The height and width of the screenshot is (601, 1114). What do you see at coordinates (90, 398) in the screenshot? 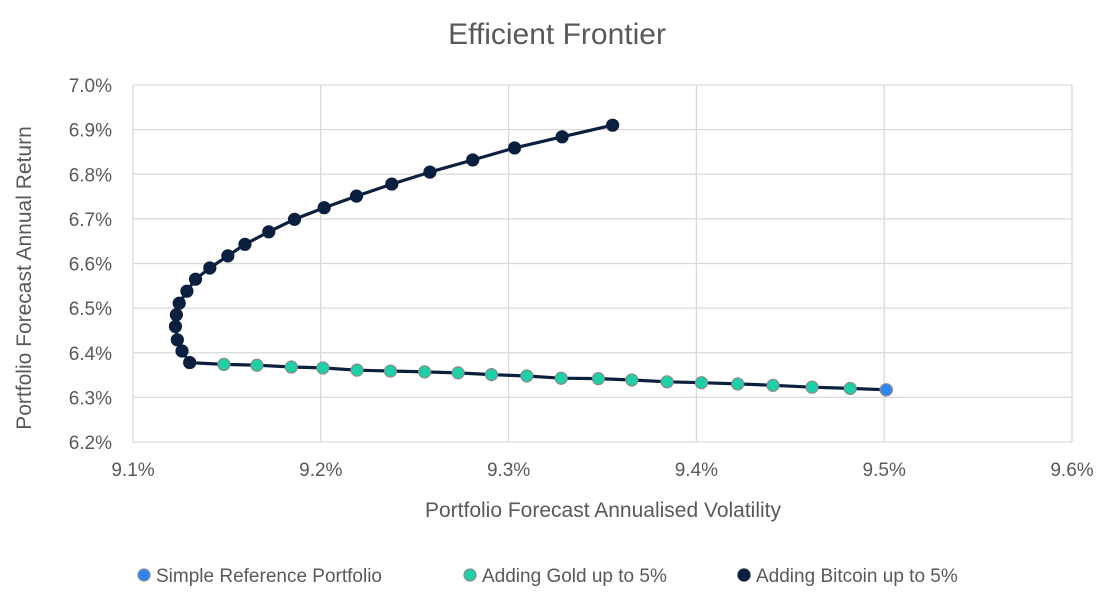
I see `y-tick-label-1: 6.3%` at bounding box center [90, 398].